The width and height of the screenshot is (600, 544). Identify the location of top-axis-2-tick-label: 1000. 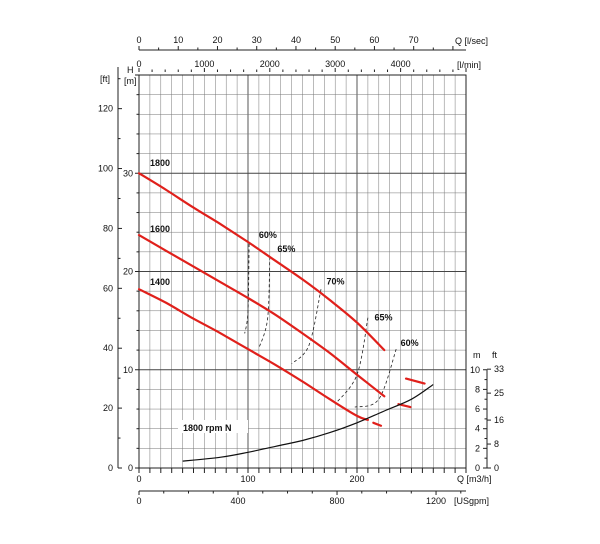
(204, 64).